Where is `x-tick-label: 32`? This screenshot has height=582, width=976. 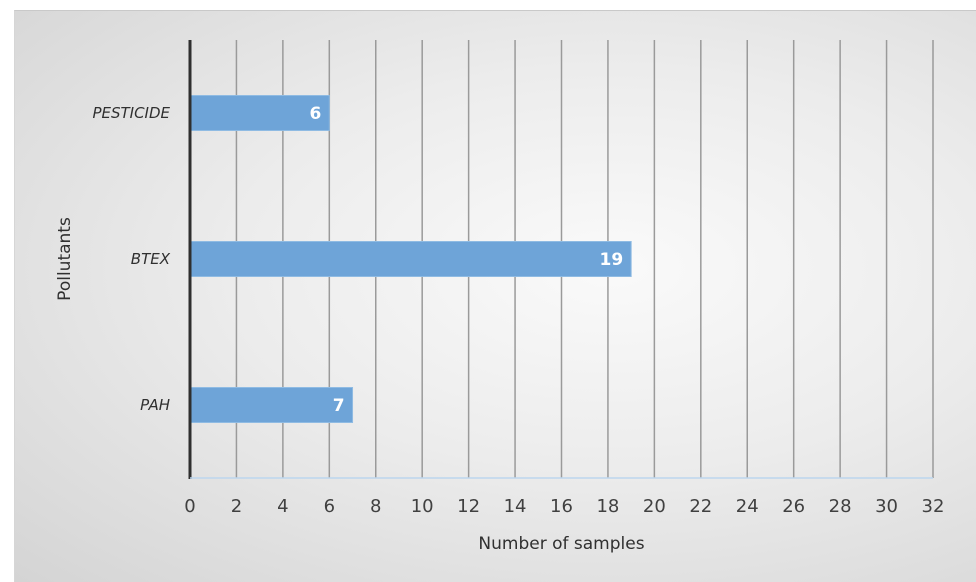
x-tick-label: 32 is located at coordinates (933, 506).